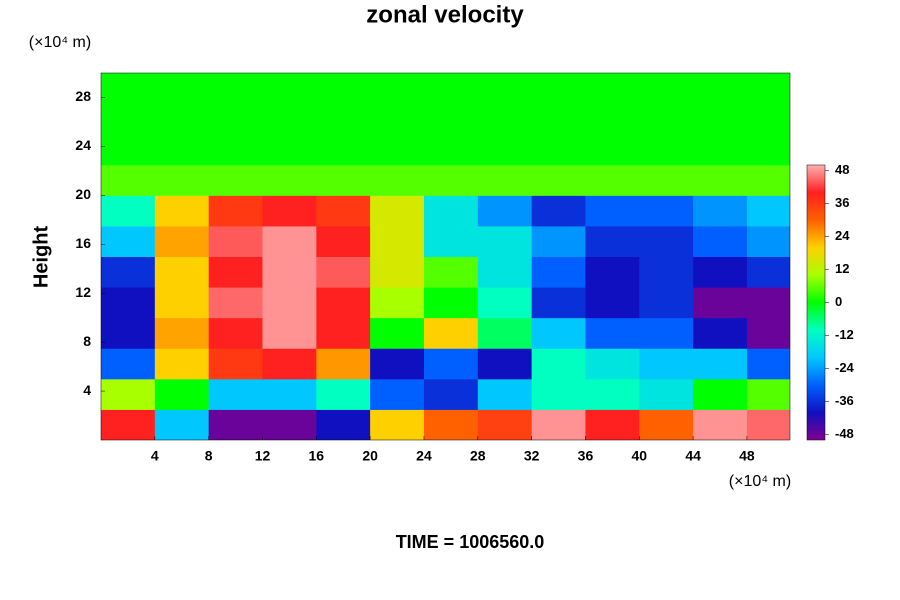 The height and width of the screenshot is (600, 900). I want to click on y-tick-label: 16, so click(83, 243).